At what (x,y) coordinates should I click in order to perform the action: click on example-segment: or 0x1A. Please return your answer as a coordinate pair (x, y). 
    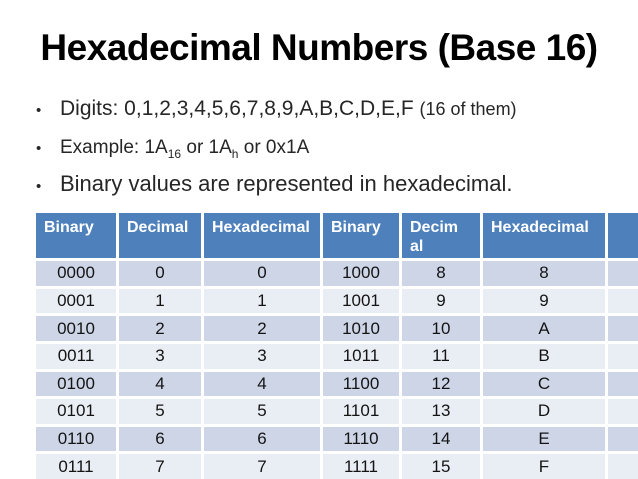
    Looking at the image, I should click on (274, 147).